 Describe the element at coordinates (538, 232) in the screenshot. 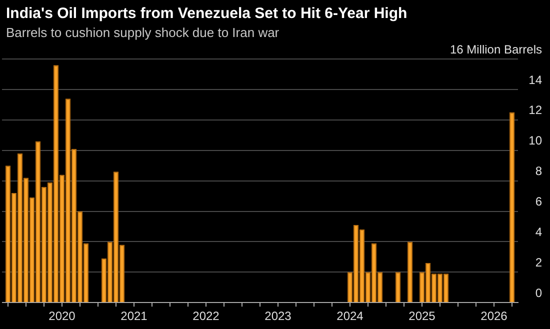

I see `y-tick-label: 4` at that location.